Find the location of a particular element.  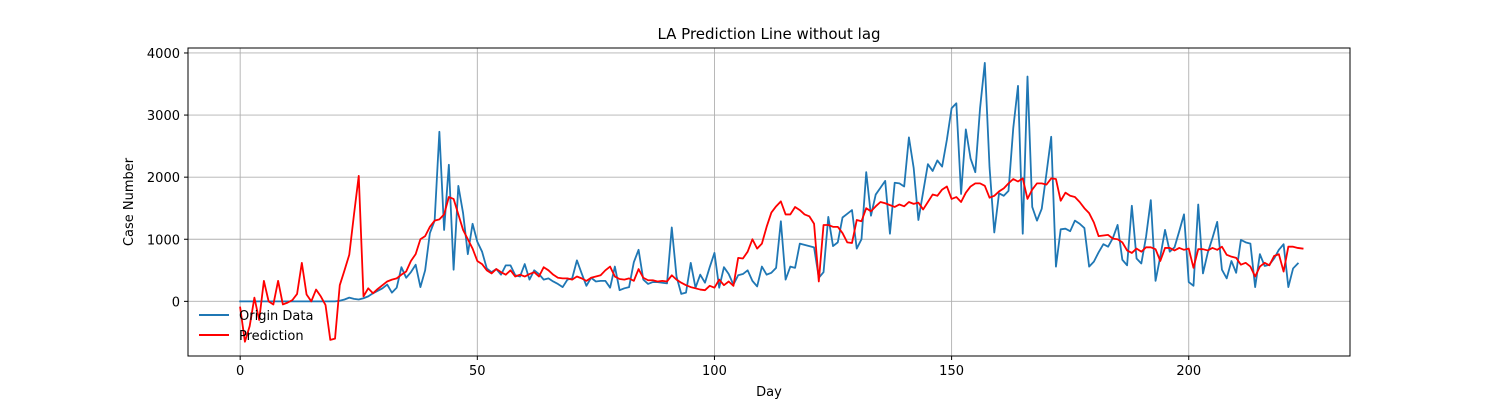

x-tick-label: 150 is located at coordinates (951, 371).